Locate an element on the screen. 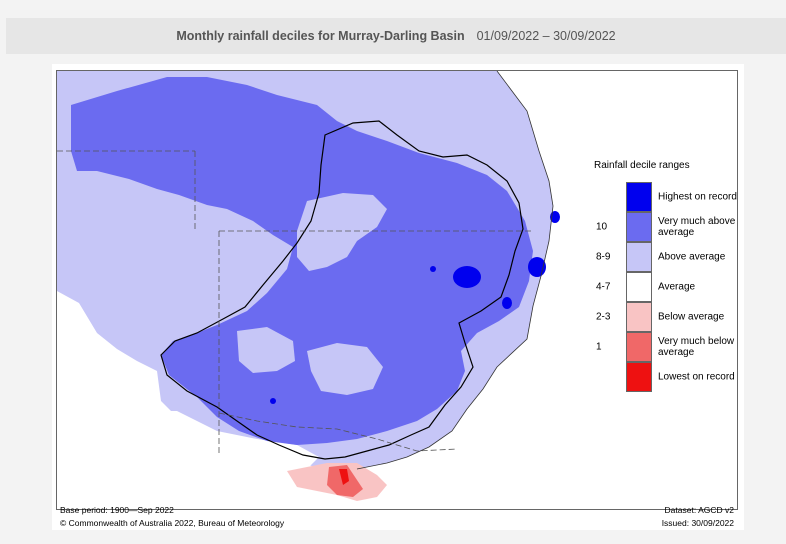 The image size is (786, 544). date-range: 01/09/2022 – 30/09/2022 is located at coordinates (546, 36).